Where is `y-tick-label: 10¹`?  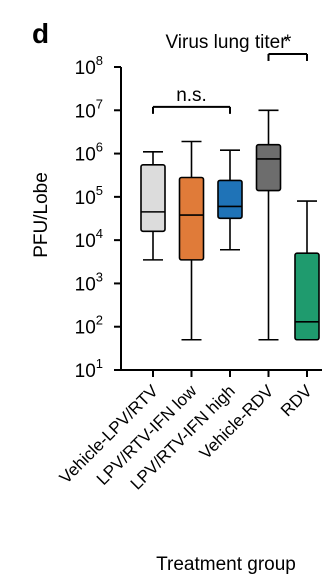 y-tick-label: 10¹ is located at coordinates (89, 369).